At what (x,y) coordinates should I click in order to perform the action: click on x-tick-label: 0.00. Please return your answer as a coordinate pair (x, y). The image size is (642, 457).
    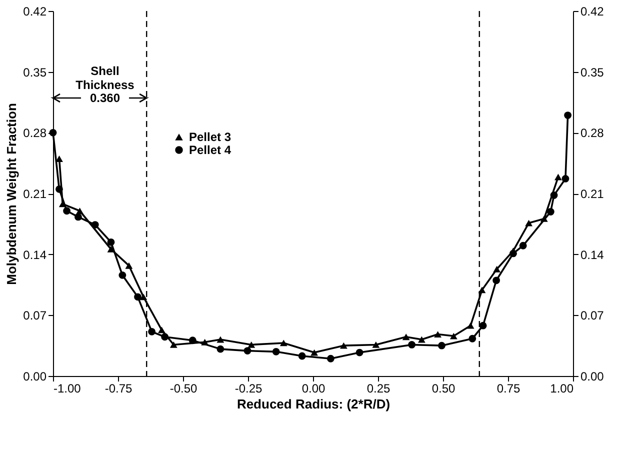
    Looking at the image, I should click on (314, 389).